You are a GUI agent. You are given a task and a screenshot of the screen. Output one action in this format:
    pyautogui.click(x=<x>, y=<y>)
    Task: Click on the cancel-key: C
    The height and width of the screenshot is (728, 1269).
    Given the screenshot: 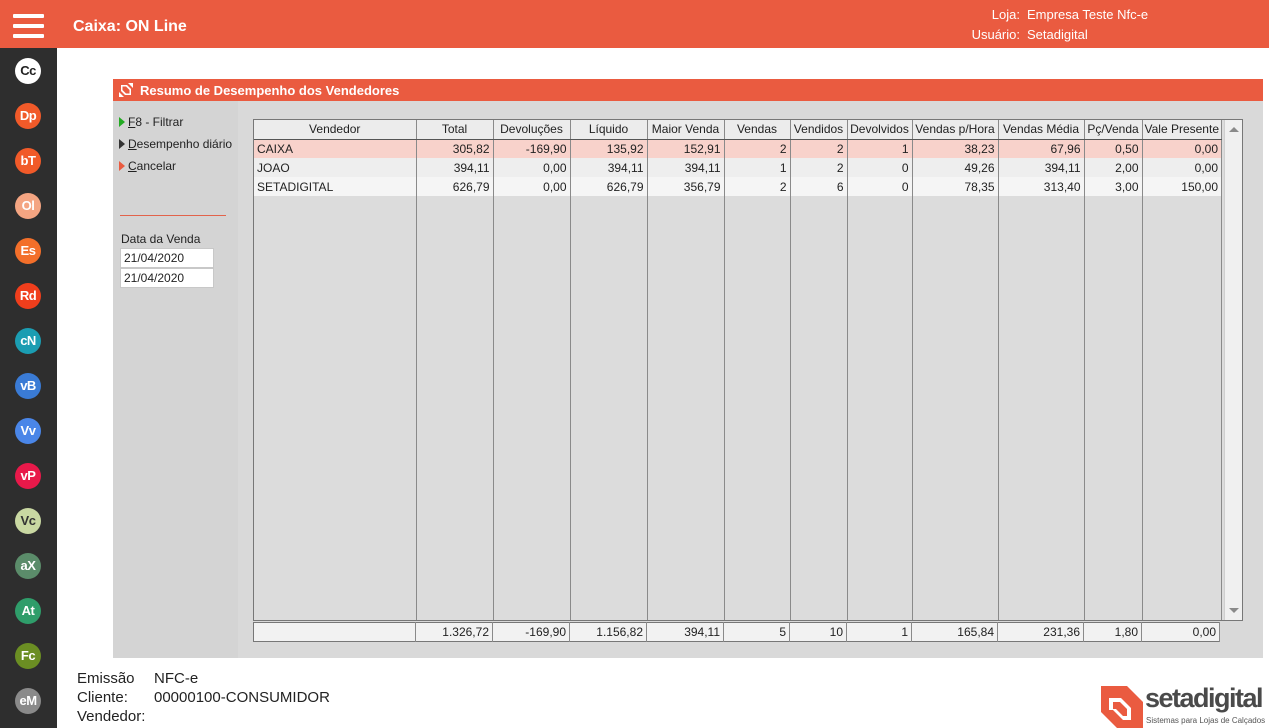 What is the action you would take?
    pyautogui.click(x=132, y=166)
    